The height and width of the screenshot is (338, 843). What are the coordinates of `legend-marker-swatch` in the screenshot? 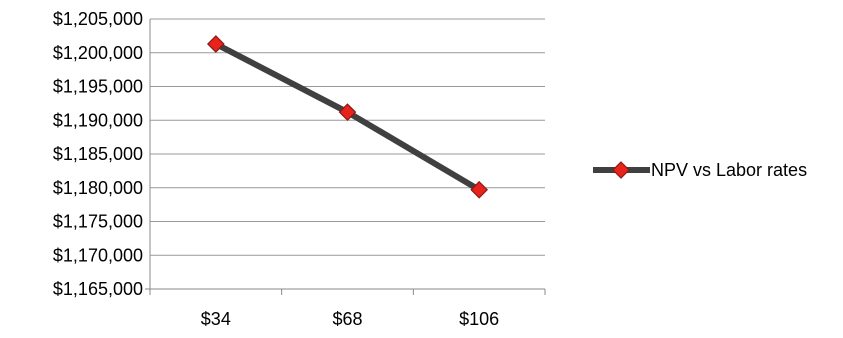 It's located at (621, 170).